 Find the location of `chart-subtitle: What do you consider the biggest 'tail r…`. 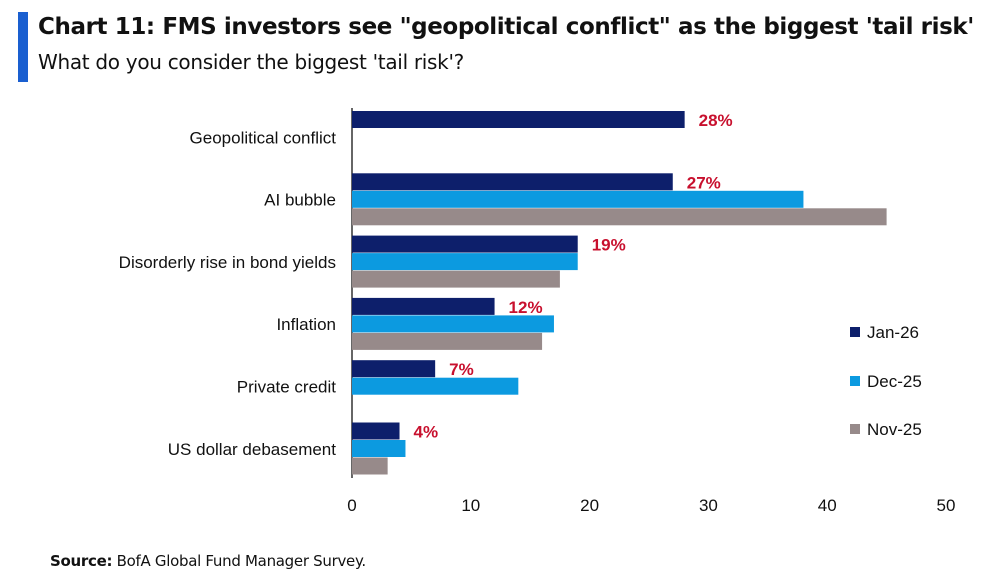

chart-subtitle: What do you consider the biggest 'tail r… is located at coordinates (251, 62).